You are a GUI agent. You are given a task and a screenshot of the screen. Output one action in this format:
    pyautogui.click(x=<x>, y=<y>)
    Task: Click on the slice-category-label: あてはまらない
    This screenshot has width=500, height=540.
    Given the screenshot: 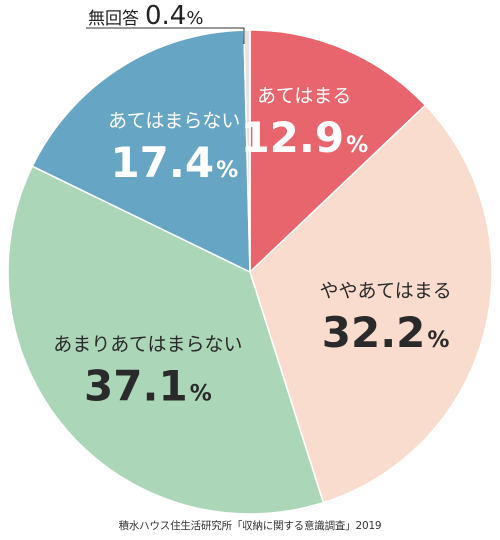 What is the action you would take?
    pyautogui.click(x=174, y=121)
    